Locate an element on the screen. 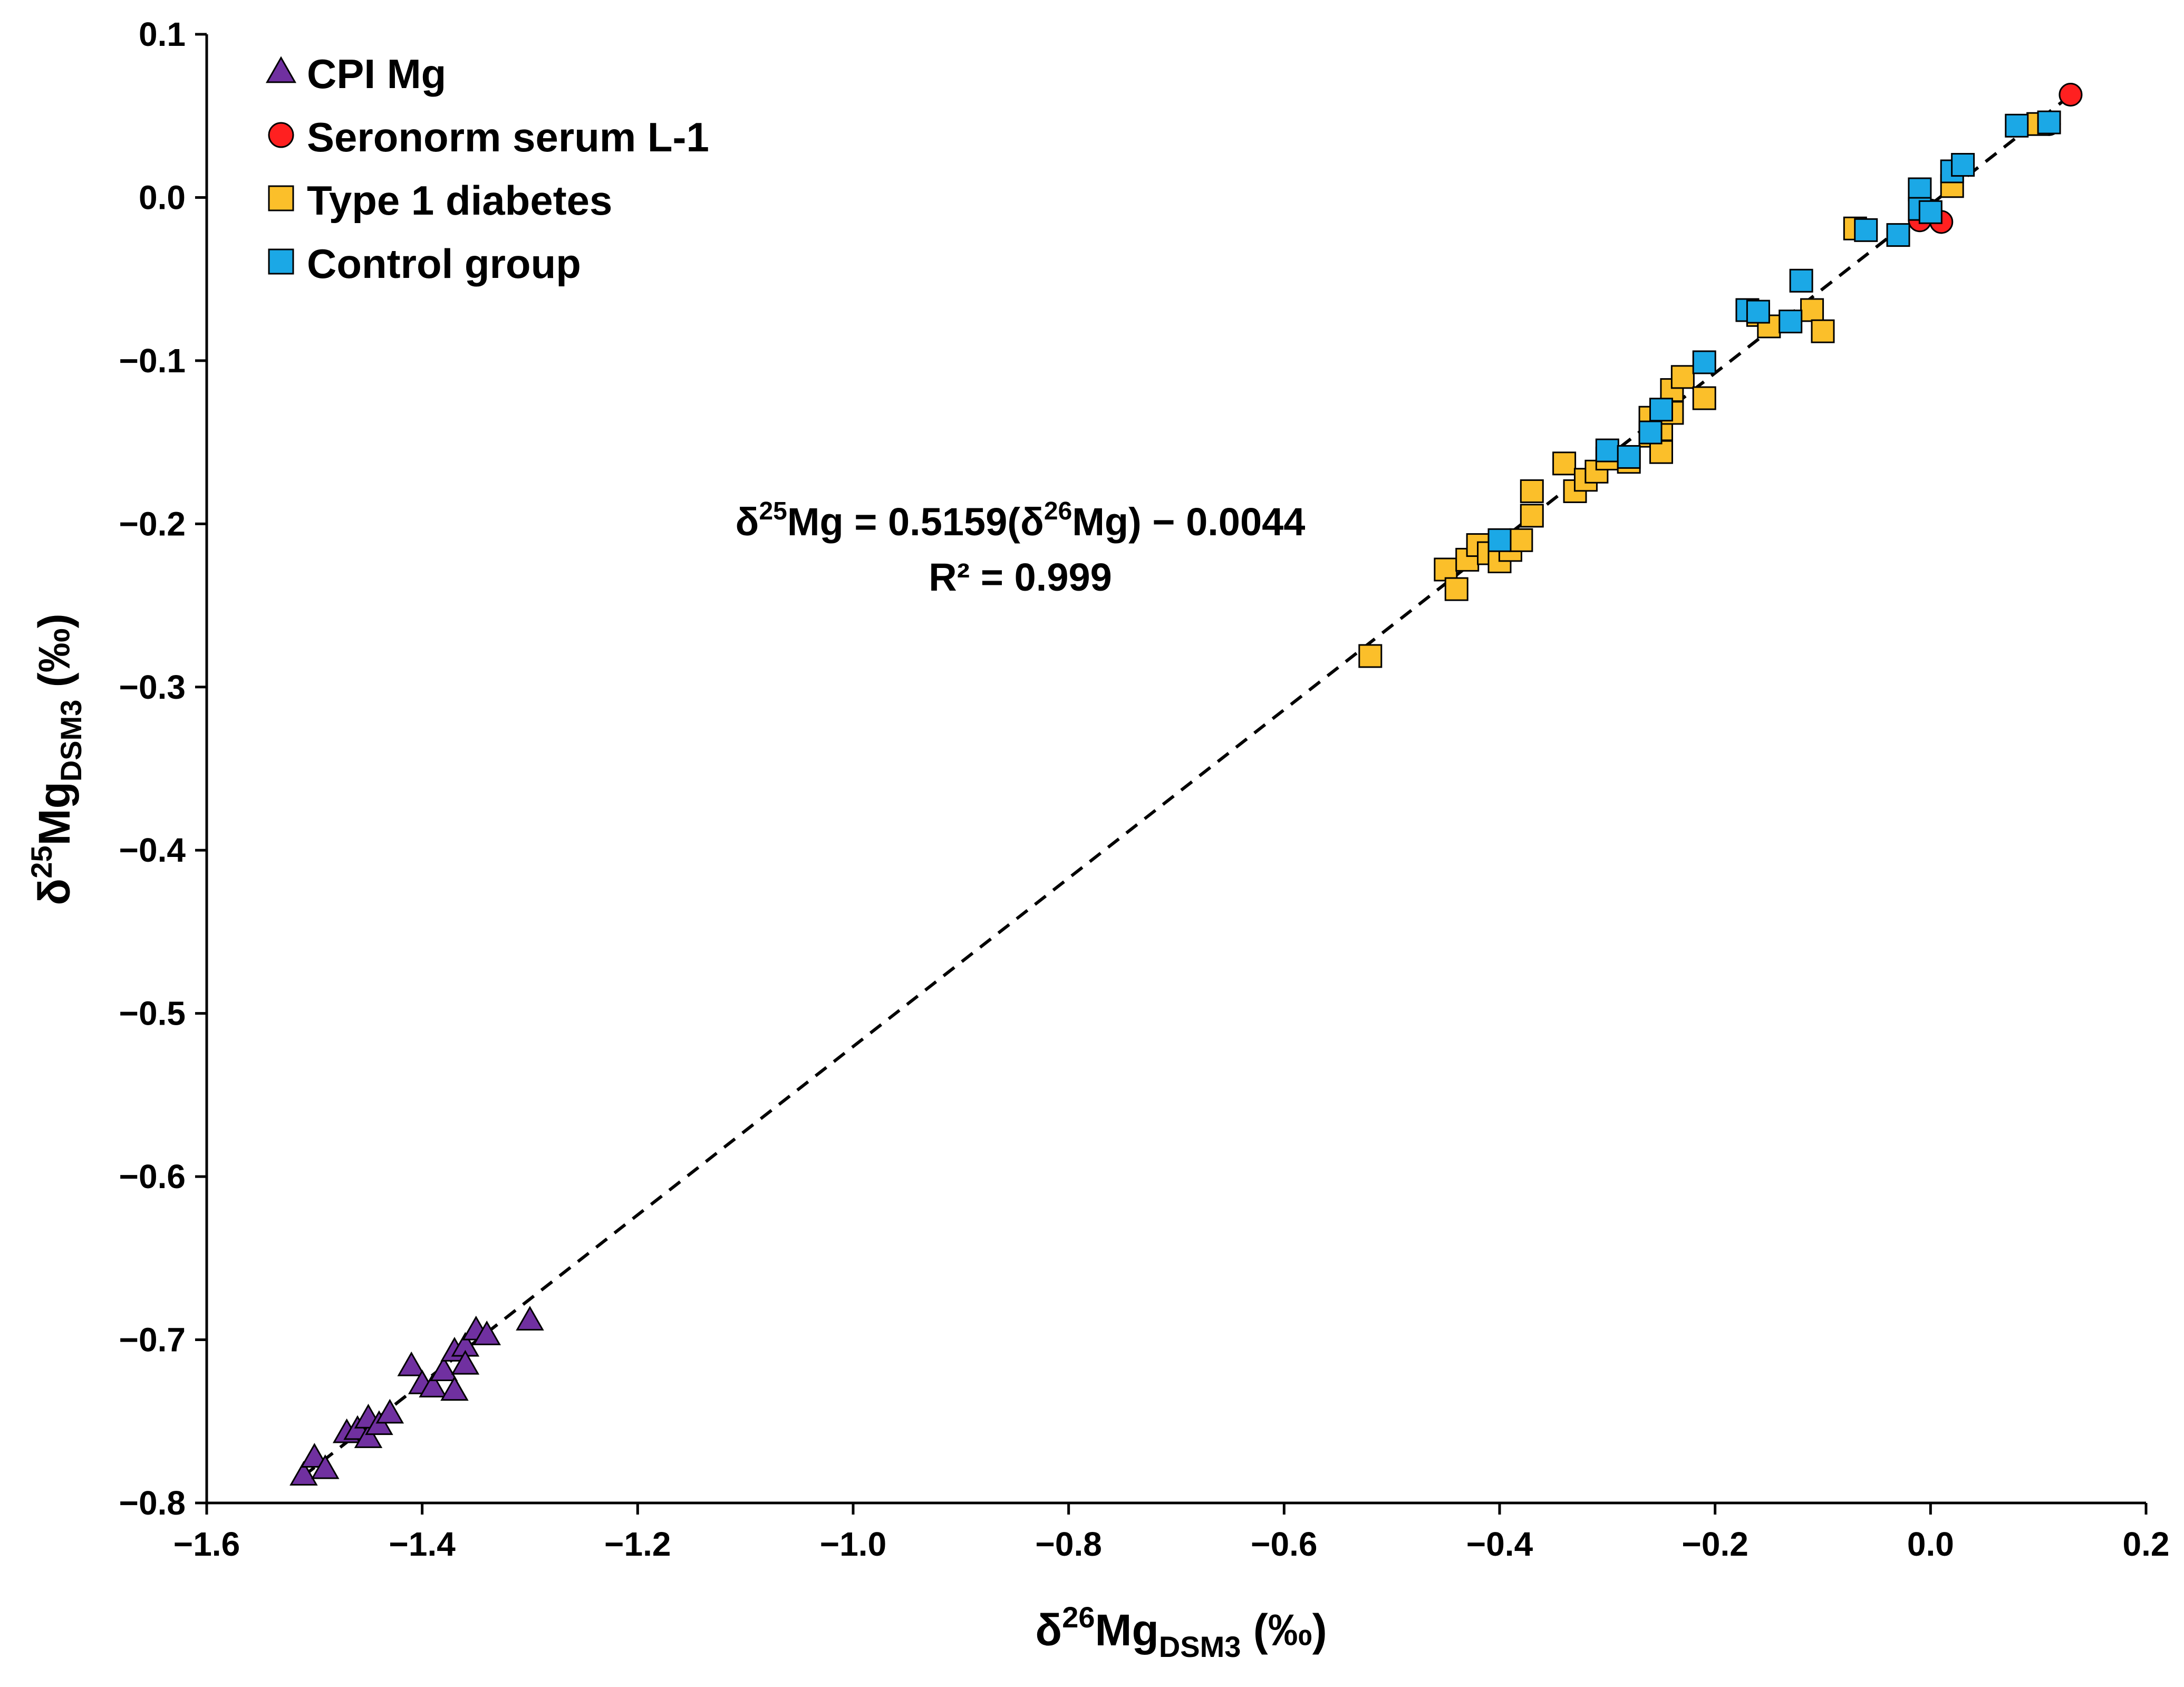 Image resolution: width=2184 pixels, height=1687 pixels. x-tick-label: 0.2 is located at coordinates (2146, 1544).